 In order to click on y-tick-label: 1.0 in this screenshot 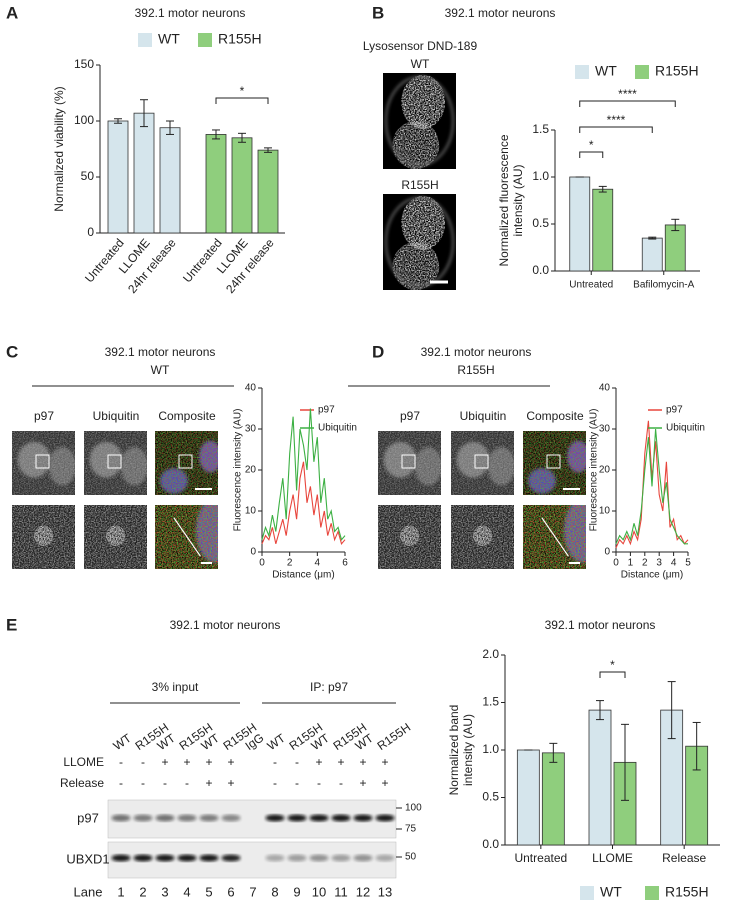, I will do `click(540, 176)`.